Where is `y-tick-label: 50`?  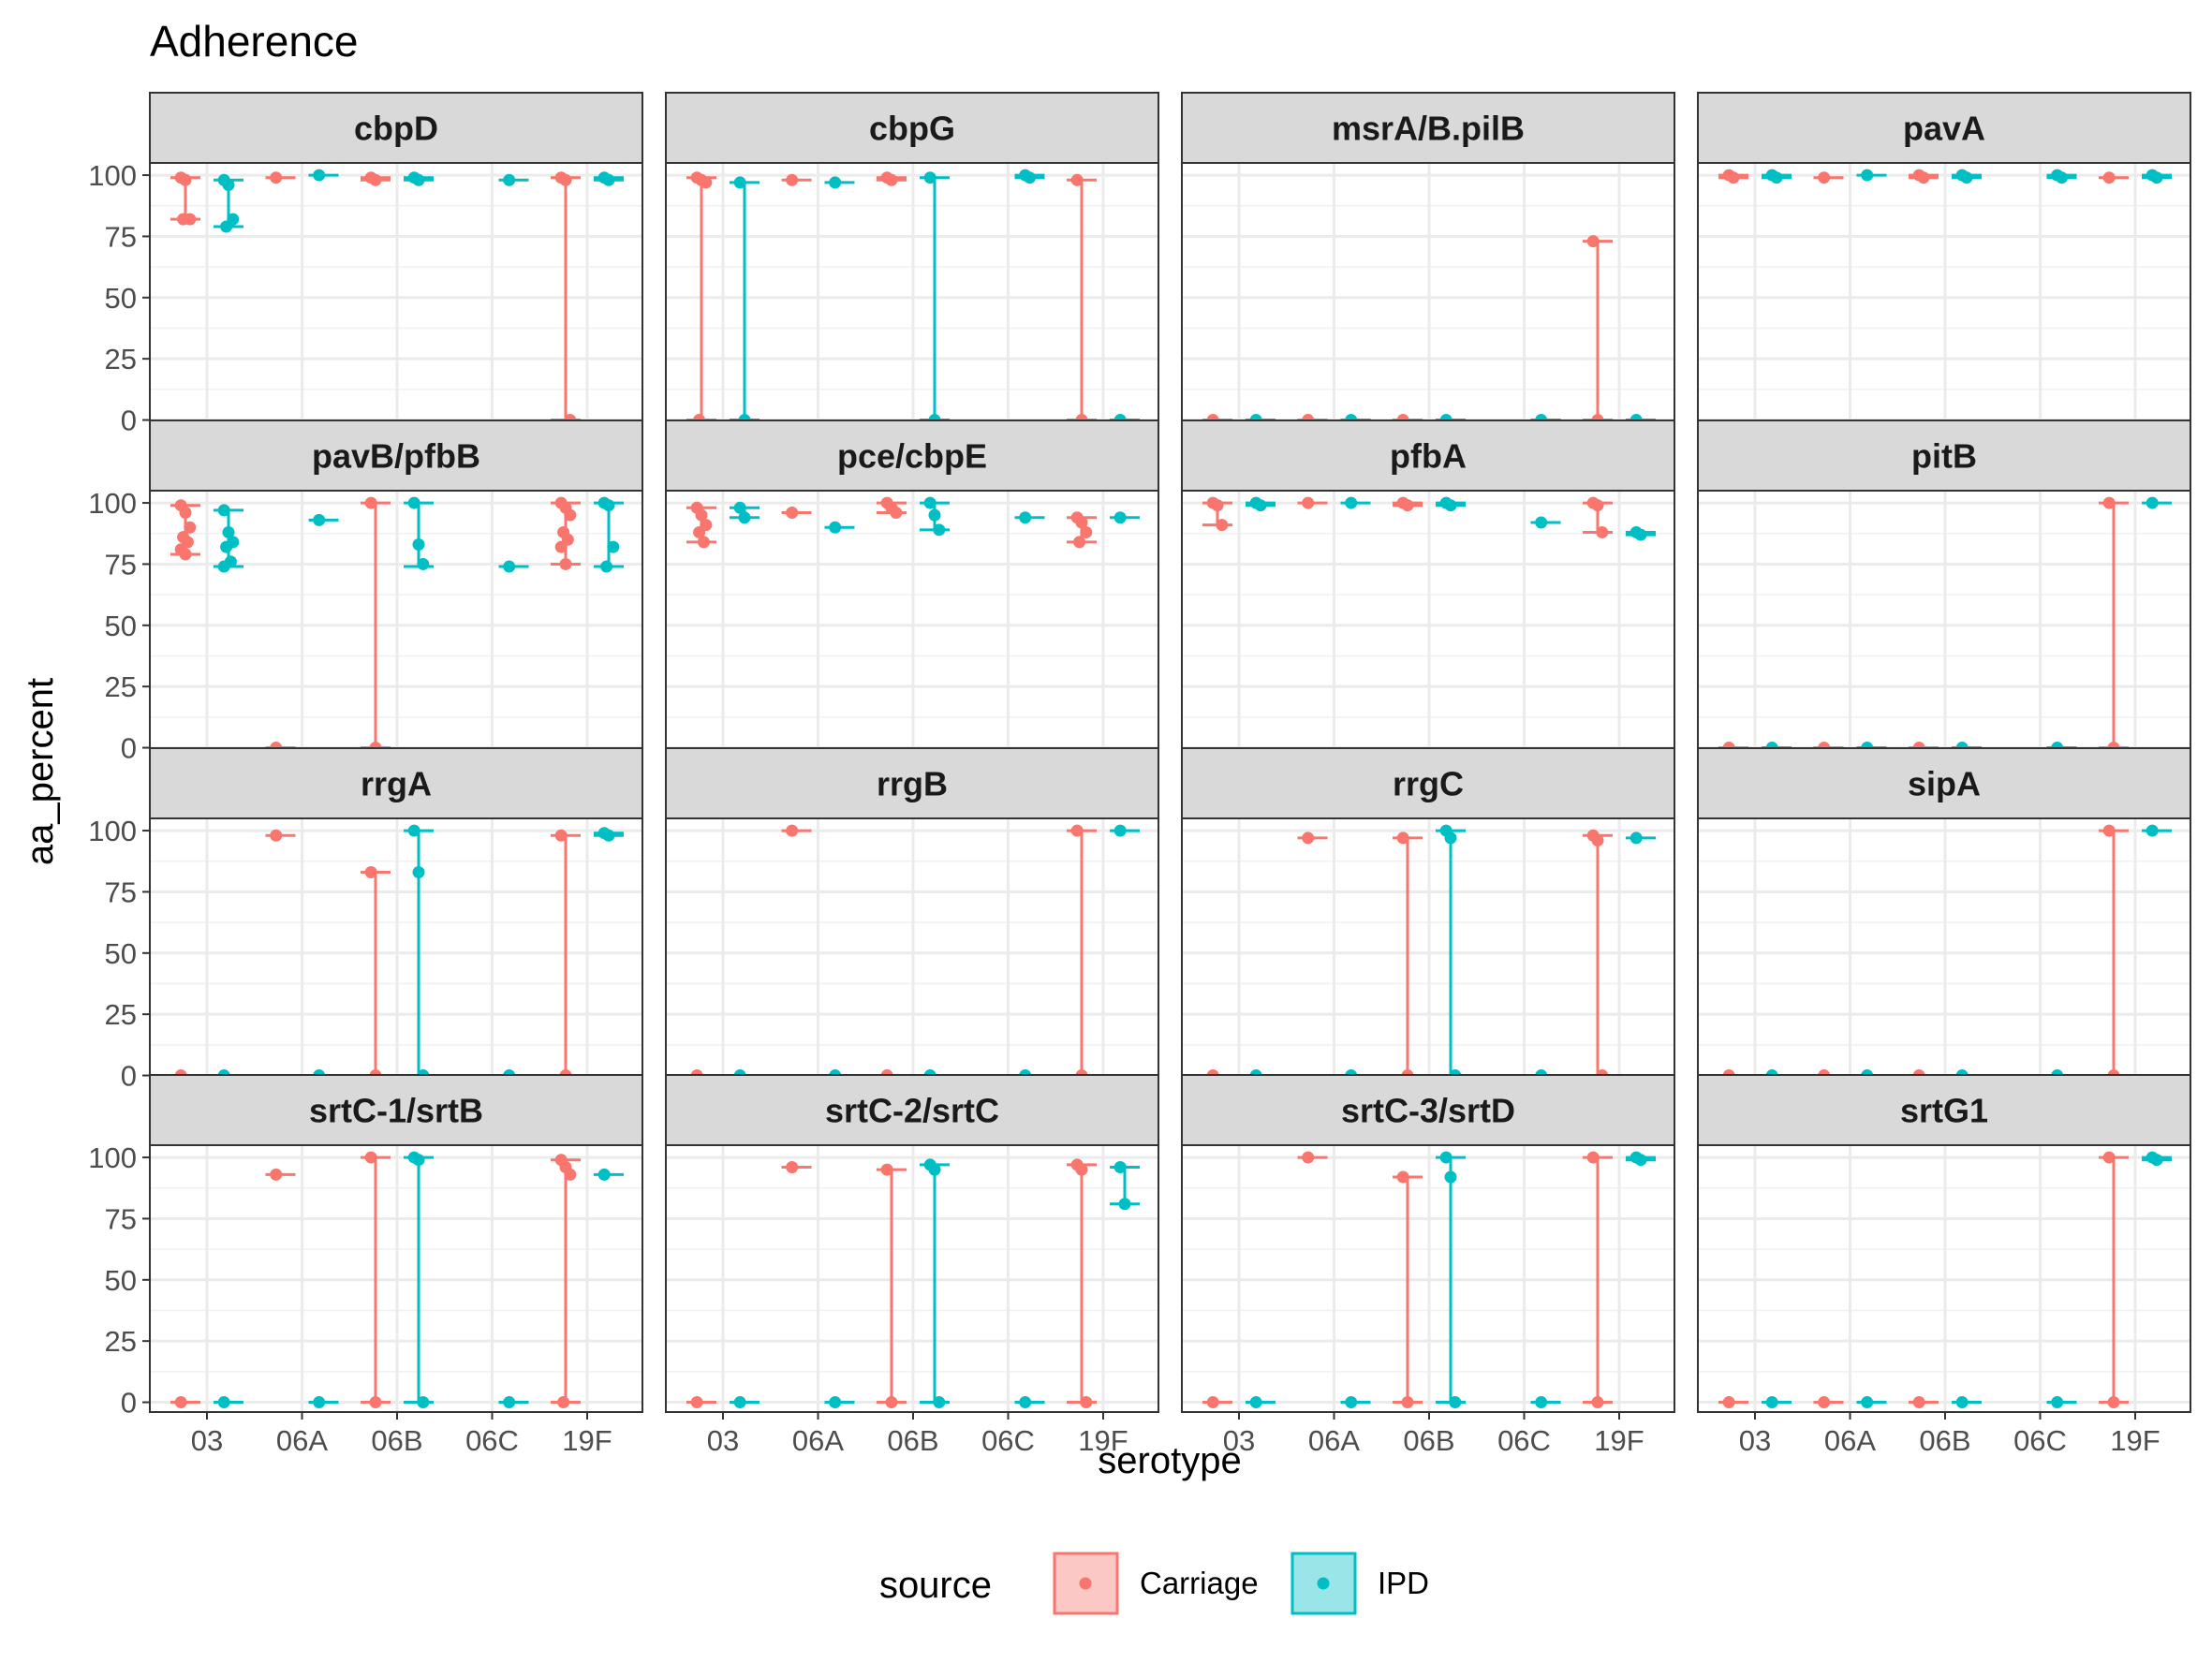
y-tick-label: 50 is located at coordinates (121, 1280).